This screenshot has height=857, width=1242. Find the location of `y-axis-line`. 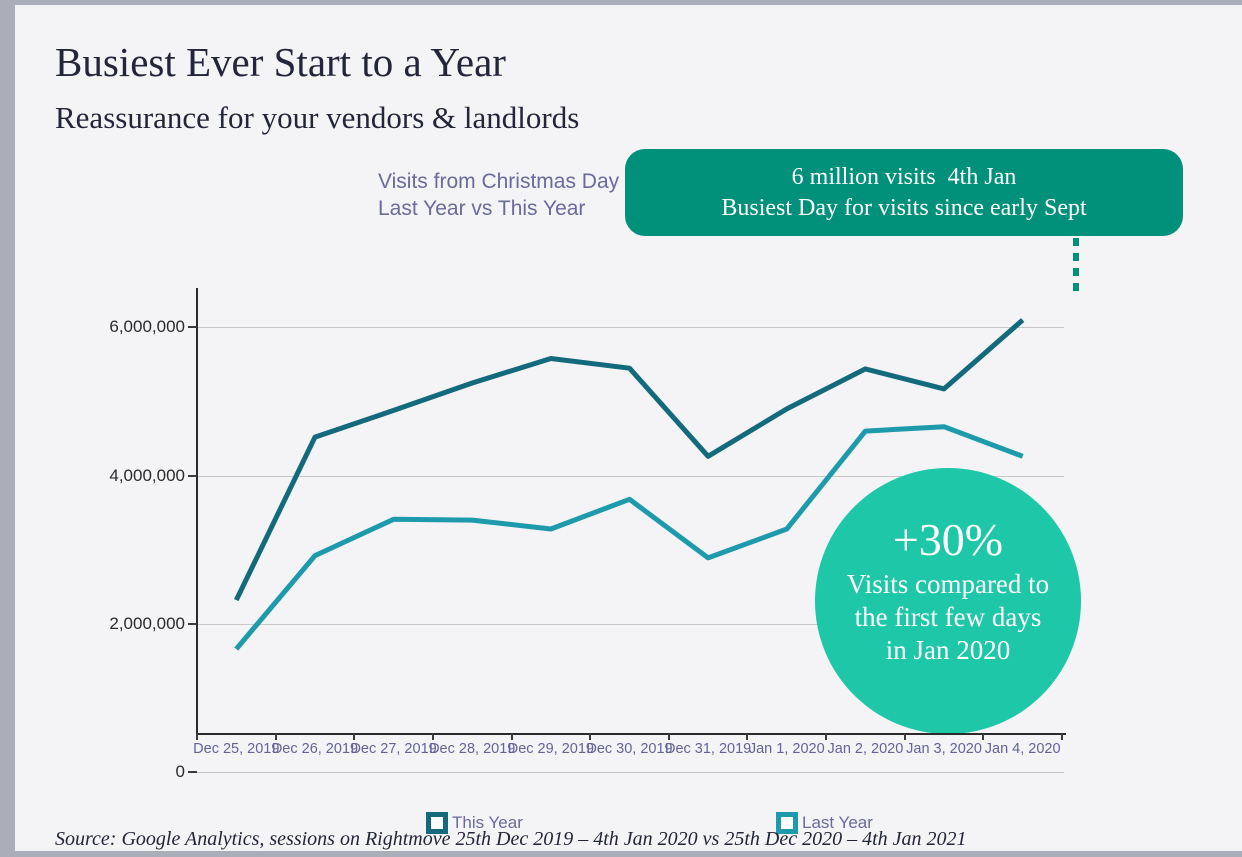

y-axis-line is located at coordinates (197, 511).